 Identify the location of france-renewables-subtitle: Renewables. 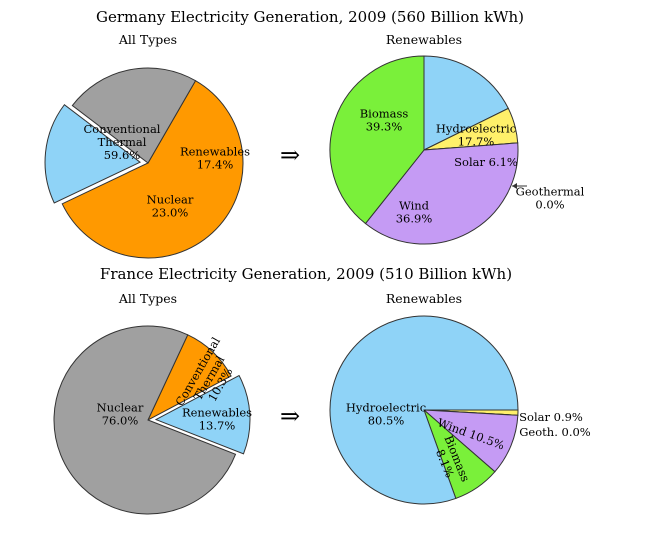
(424, 298).